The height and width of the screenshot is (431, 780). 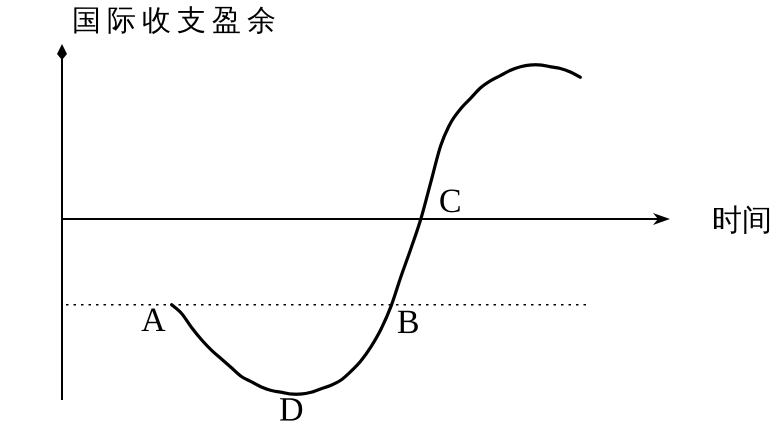 I want to click on annotation: B, so click(x=408, y=322).